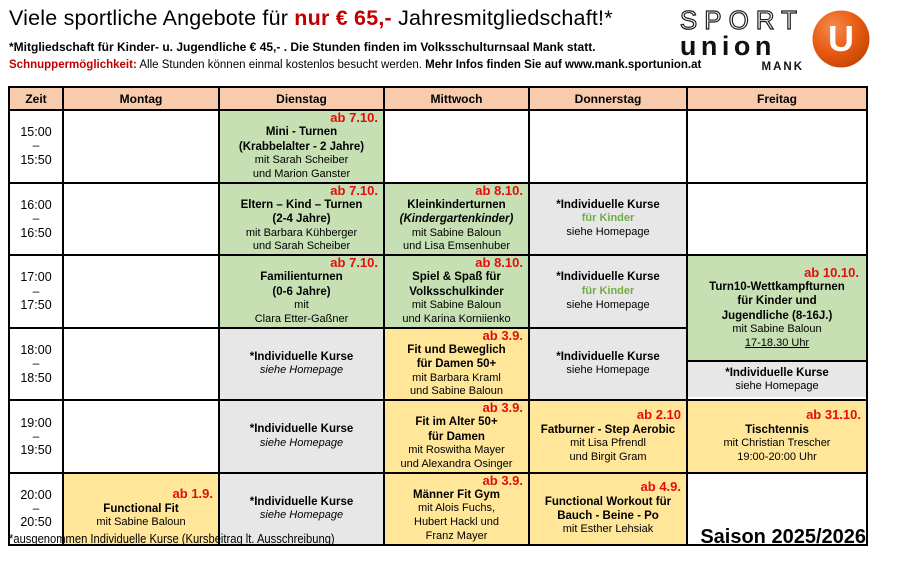 Image resolution: width=900 pixels, height=575 pixels. Describe the element at coordinates (456, 318) in the screenshot. I see `course-trainer: und Karina Korniienko` at that location.